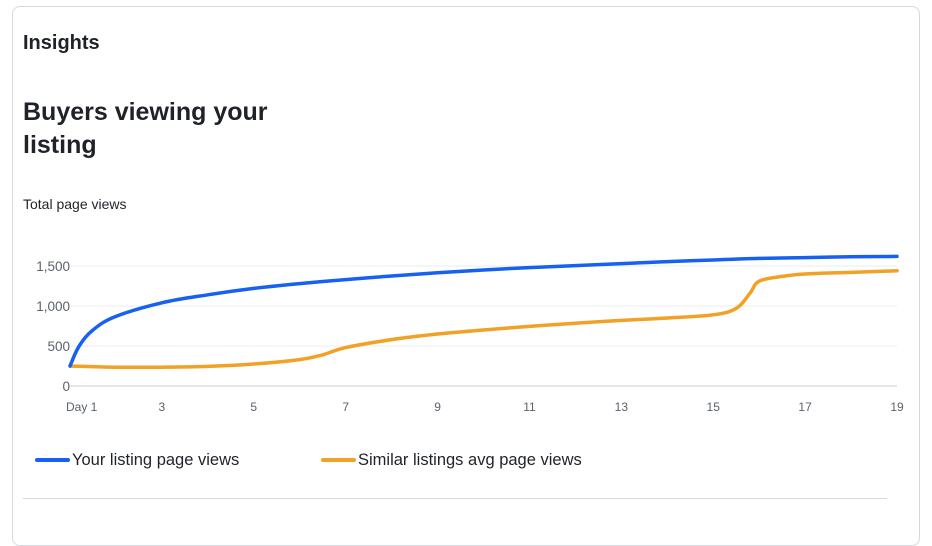 Image resolution: width=932 pixels, height=546 pixels. Describe the element at coordinates (253, 407) in the screenshot. I see `x-tick-label: 5` at that location.